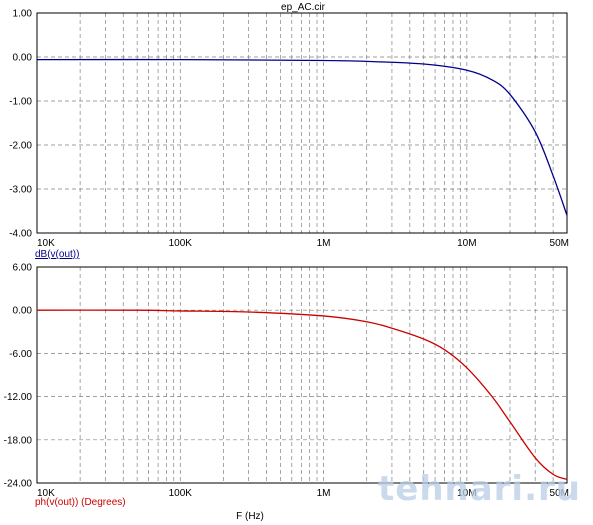  I want to click on x-axis-label: F (Hz), so click(250, 516).